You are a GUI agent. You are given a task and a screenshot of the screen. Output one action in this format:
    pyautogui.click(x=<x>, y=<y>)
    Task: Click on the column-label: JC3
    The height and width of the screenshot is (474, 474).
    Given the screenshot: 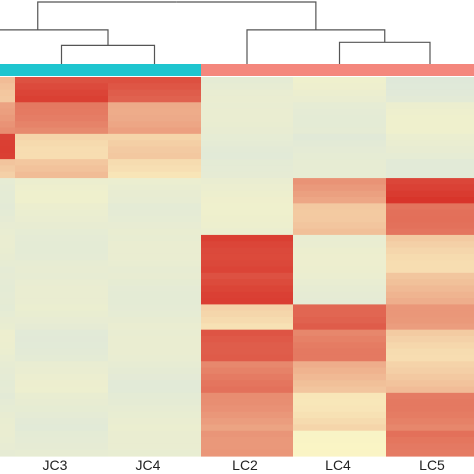 What is the action you would take?
    pyautogui.click(x=55, y=465)
    